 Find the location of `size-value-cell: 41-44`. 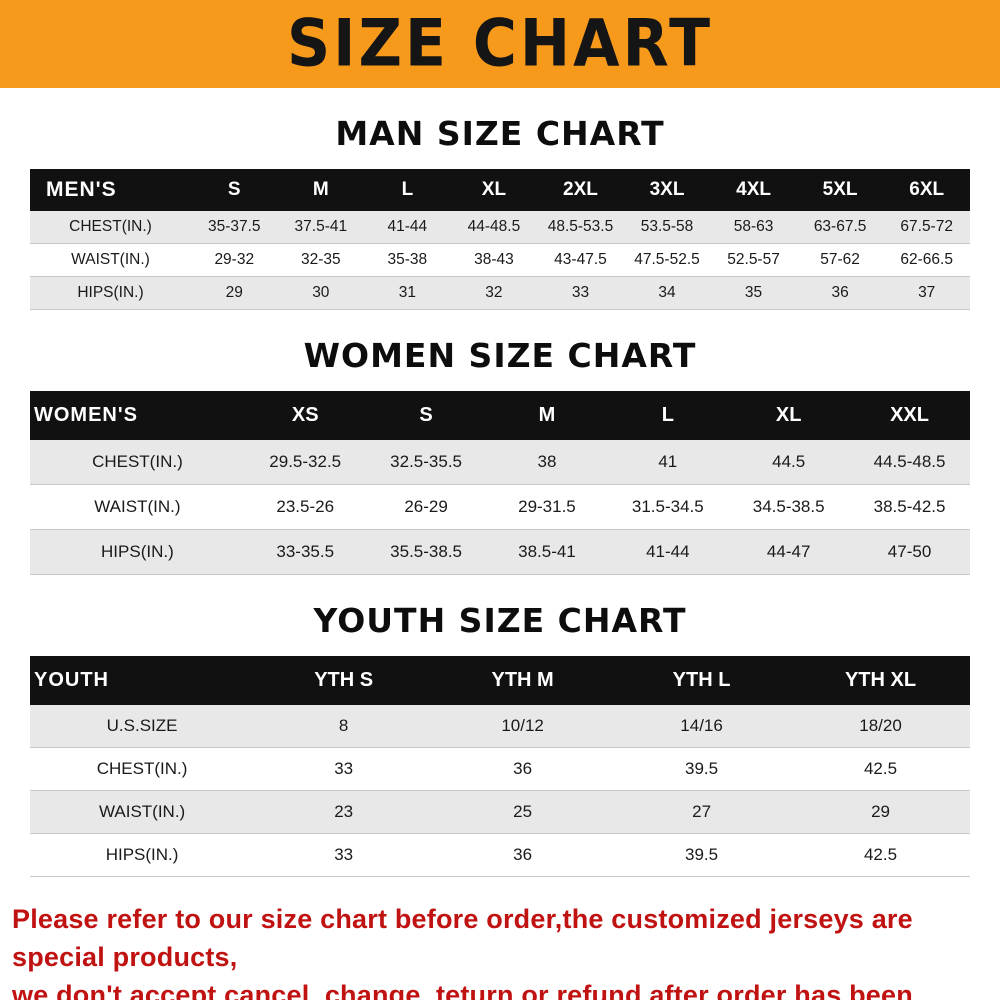

size-value-cell: 41-44 is located at coordinates (407, 226).